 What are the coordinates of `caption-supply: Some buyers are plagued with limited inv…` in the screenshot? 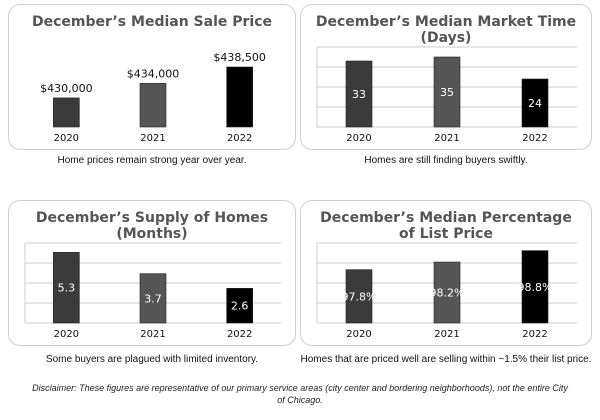 It's located at (152, 359).